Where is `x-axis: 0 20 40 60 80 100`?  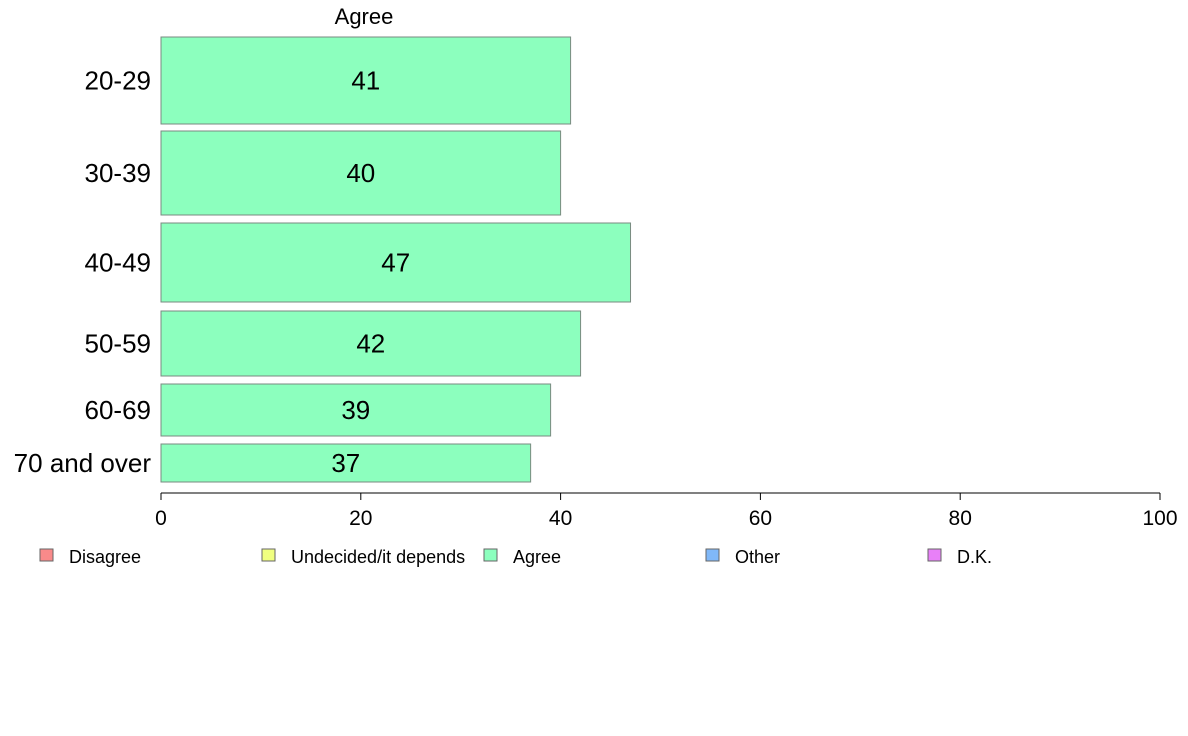 x-axis: 0 20 40 60 80 100 is located at coordinates (666, 511).